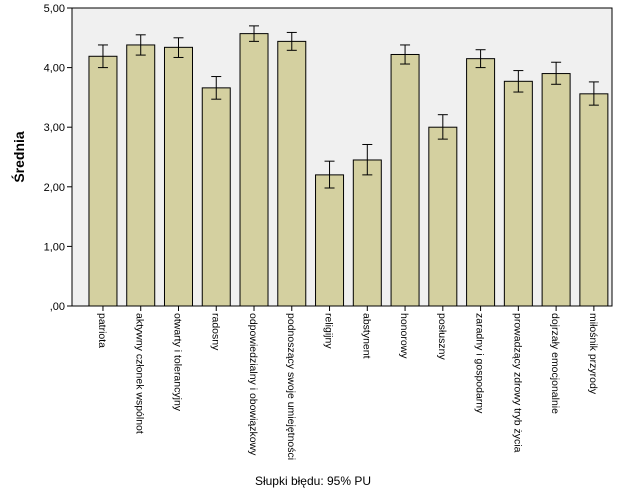 The width and height of the screenshot is (626, 501). Describe the element at coordinates (329, 331) in the screenshot. I see `x-tick-label: religijny` at that location.